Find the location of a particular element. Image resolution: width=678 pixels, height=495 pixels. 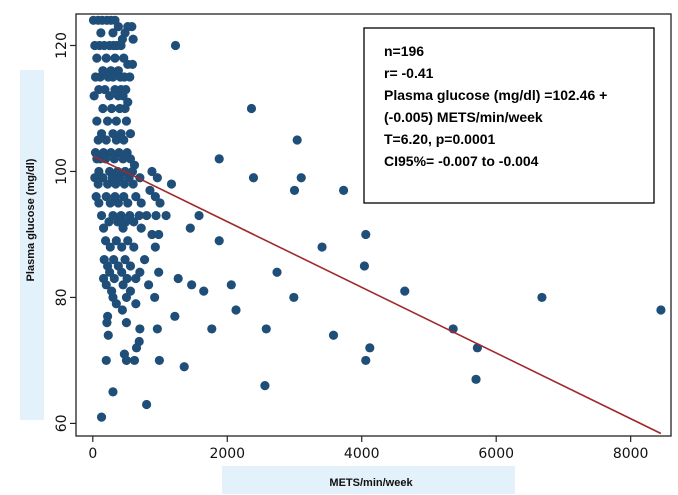

stats-line-equation: Plasma glucose (mg/dl) =102.46 + is located at coordinates (495, 95).